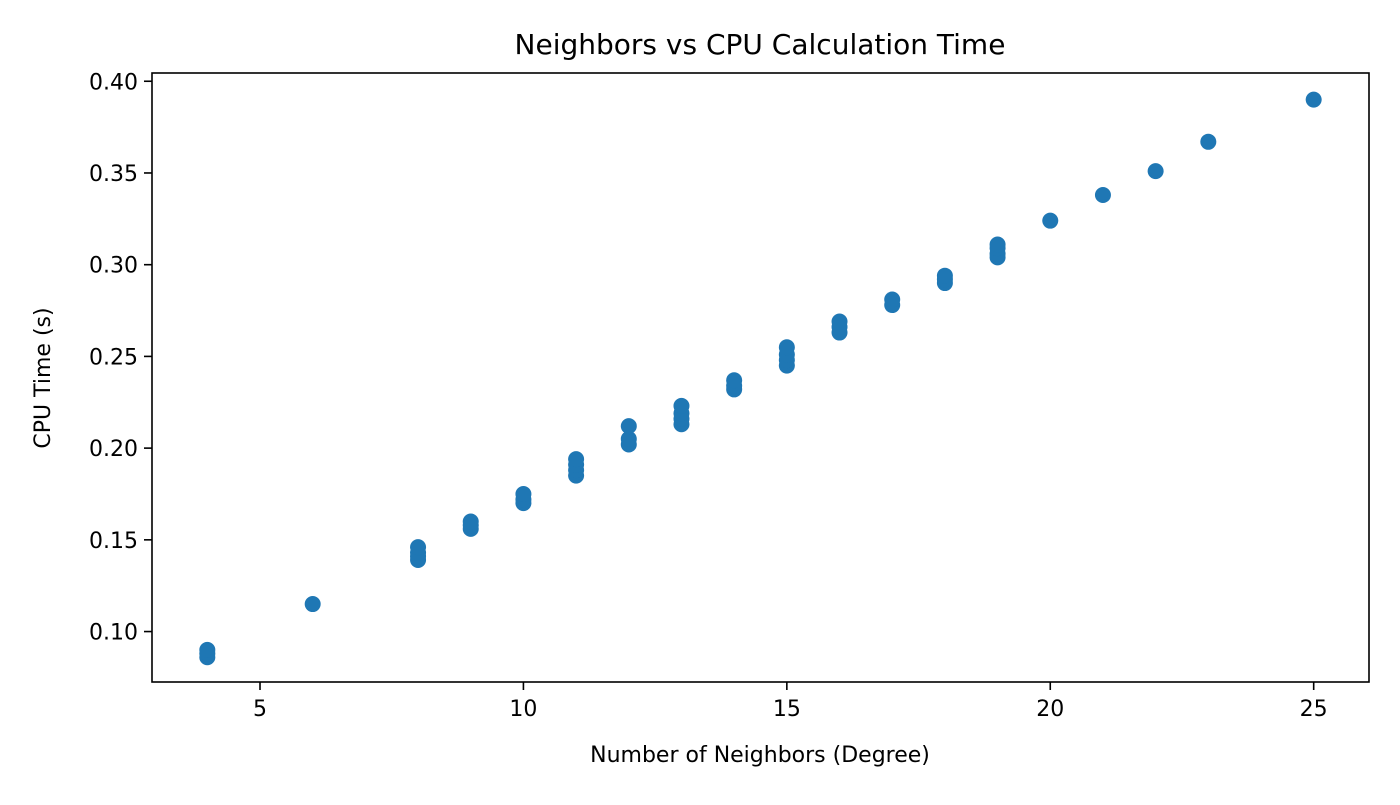  Describe the element at coordinates (523, 709) in the screenshot. I see `x-tick-label: 10` at that location.